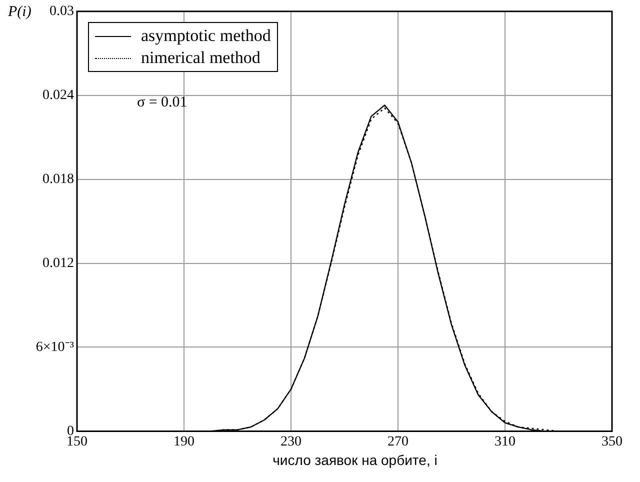  Describe the element at coordinates (206, 36) in the screenshot. I see `legend-label: asymptotic method` at that location.